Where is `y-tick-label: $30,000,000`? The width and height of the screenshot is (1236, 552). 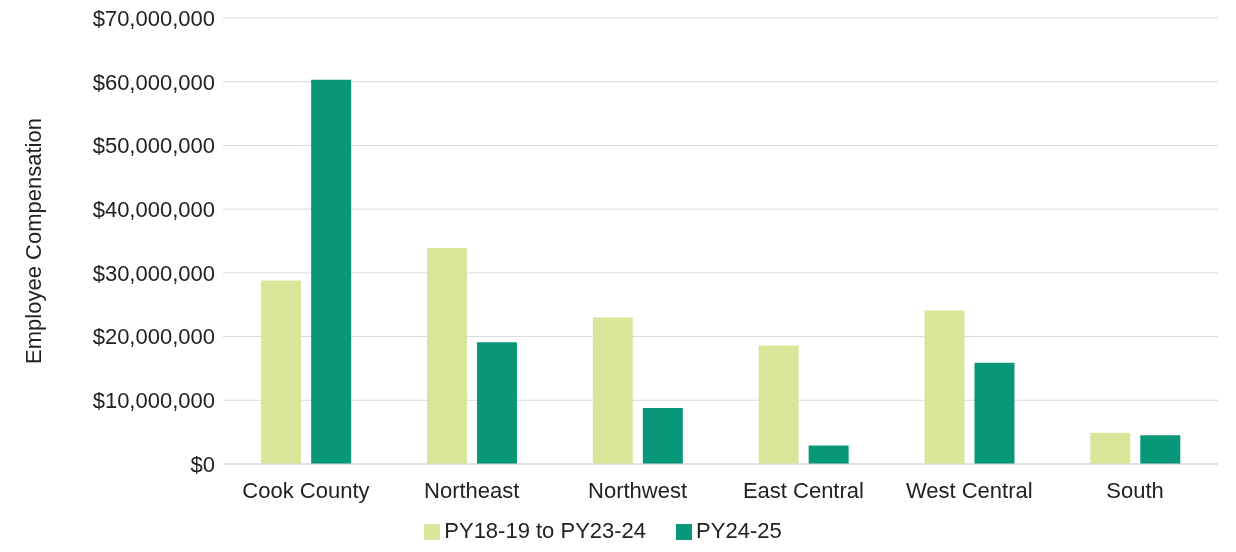
y-tick-label: $30,000,000 is located at coordinates (153, 273).